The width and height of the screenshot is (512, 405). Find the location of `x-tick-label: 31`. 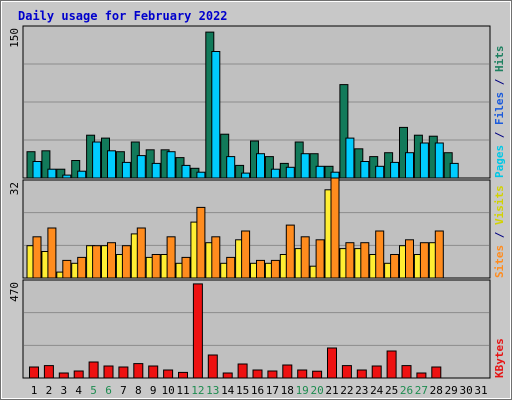

x-tick-label: 31 is located at coordinates (480, 390).